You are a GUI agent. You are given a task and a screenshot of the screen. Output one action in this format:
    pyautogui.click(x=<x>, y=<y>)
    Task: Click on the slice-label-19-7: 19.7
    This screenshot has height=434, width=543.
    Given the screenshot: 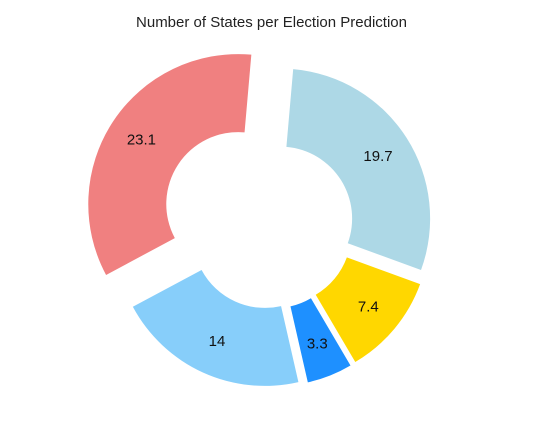 What is the action you would take?
    pyautogui.click(x=377, y=156)
    